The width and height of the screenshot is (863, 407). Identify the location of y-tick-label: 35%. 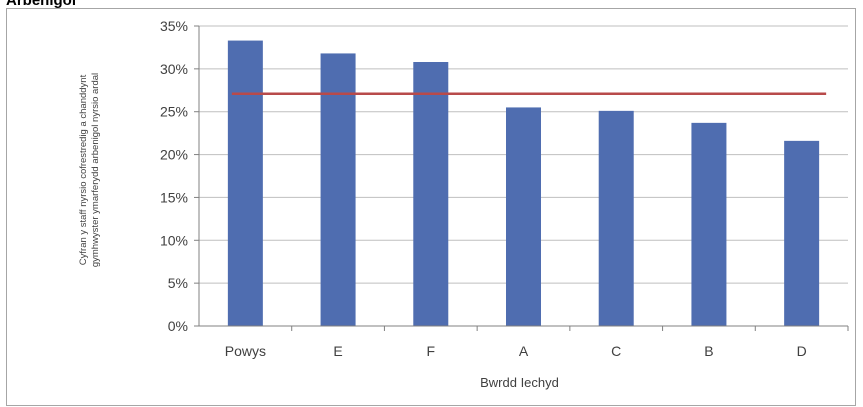
(174, 26).